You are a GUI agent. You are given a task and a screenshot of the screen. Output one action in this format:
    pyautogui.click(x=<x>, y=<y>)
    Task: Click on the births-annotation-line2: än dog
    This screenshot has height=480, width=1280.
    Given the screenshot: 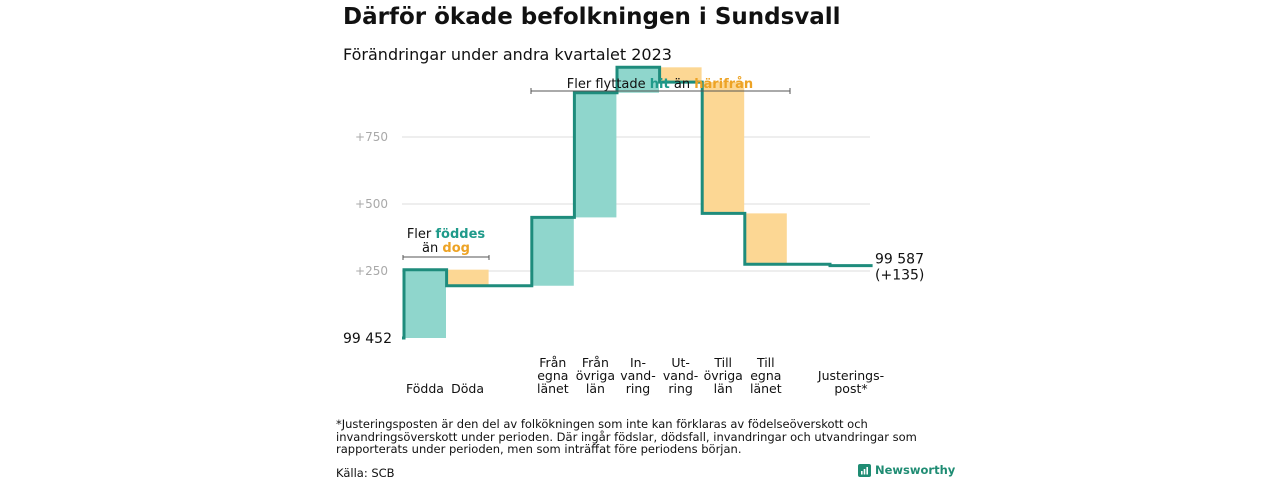 What is the action you would take?
    pyautogui.click(x=446, y=248)
    